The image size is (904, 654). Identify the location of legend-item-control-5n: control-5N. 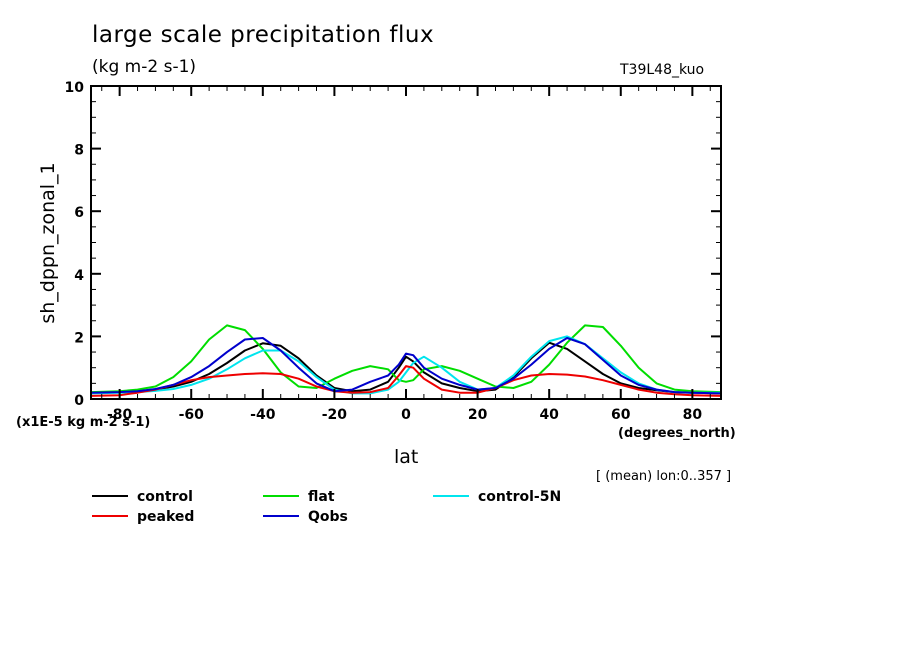
(497, 497).